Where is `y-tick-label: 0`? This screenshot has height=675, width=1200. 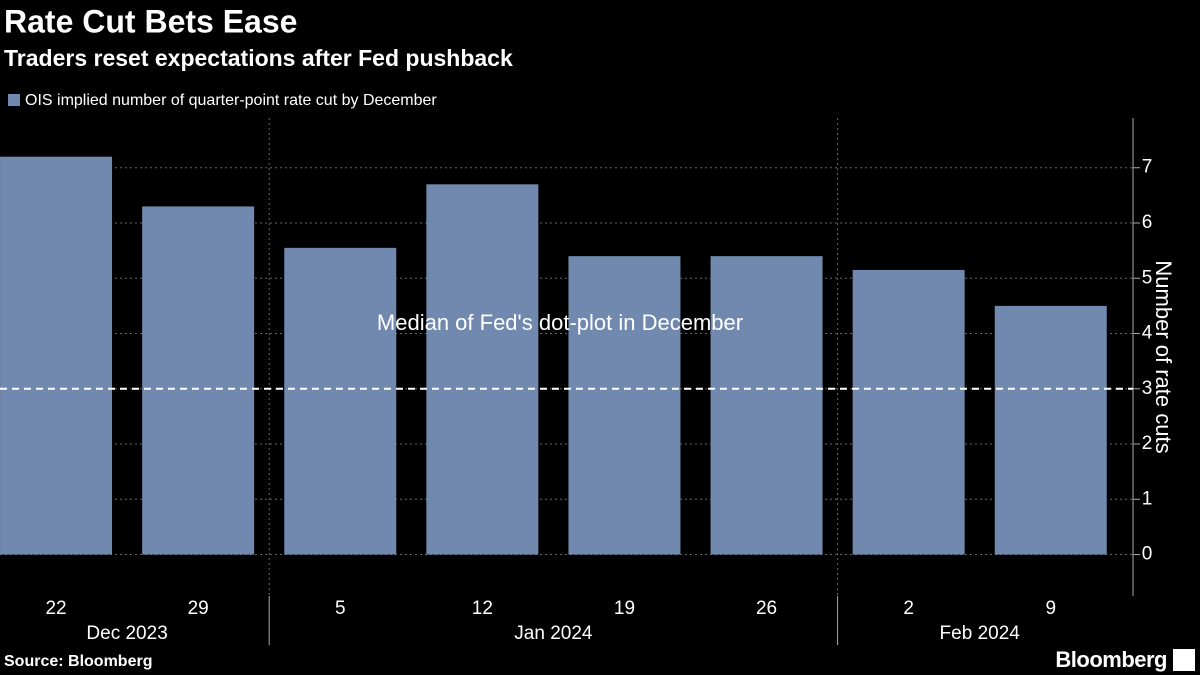 y-tick-label: 0 is located at coordinates (1147, 554).